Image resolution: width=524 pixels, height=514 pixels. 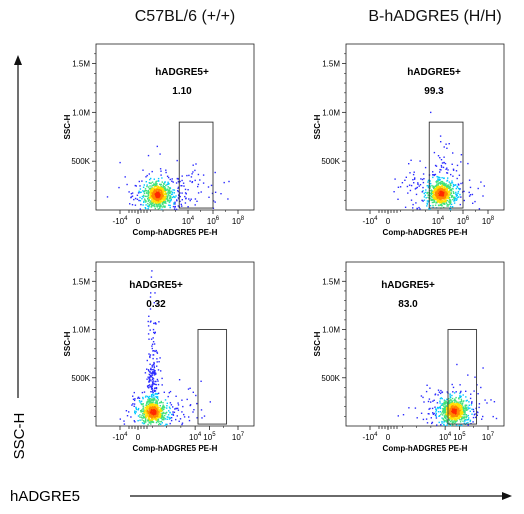 I want to click on event-dots, so click(x=447, y=395).